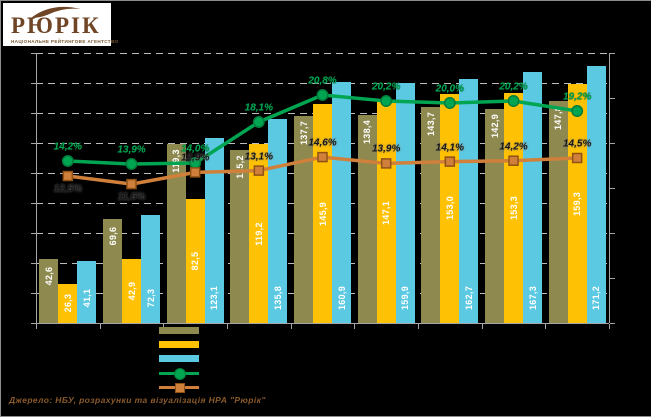 This screenshot has height=417, width=651. What do you see at coordinates (48, 276) in the screenshot?
I see `olive-bars-value-label: 42,6` at bounding box center [48, 276].